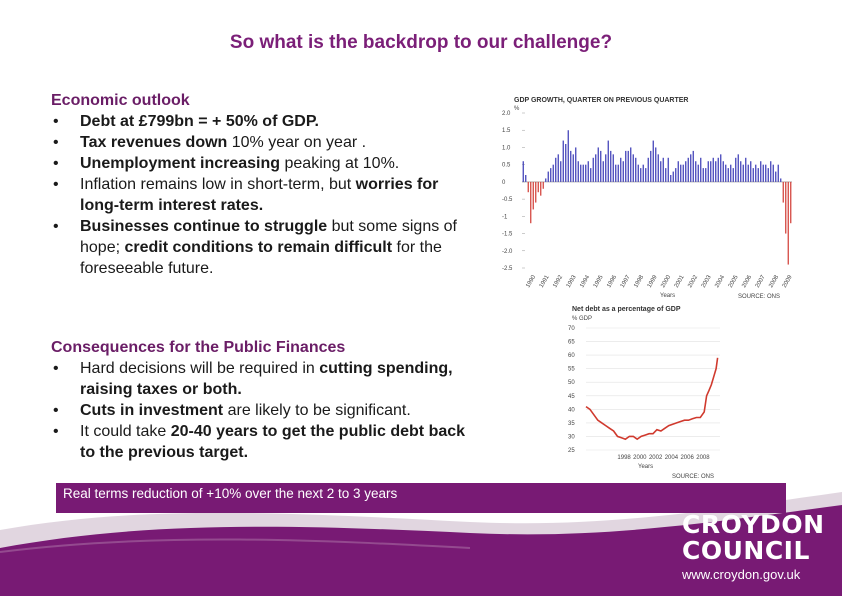 This screenshot has width=842, height=596. What do you see at coordinates (601, 100) in the screenshot?
I see `gdp-chart-title: GDP GROWTH, QUARTER ON PREVIOUS QUARTER` at bounding box center [601, 100].